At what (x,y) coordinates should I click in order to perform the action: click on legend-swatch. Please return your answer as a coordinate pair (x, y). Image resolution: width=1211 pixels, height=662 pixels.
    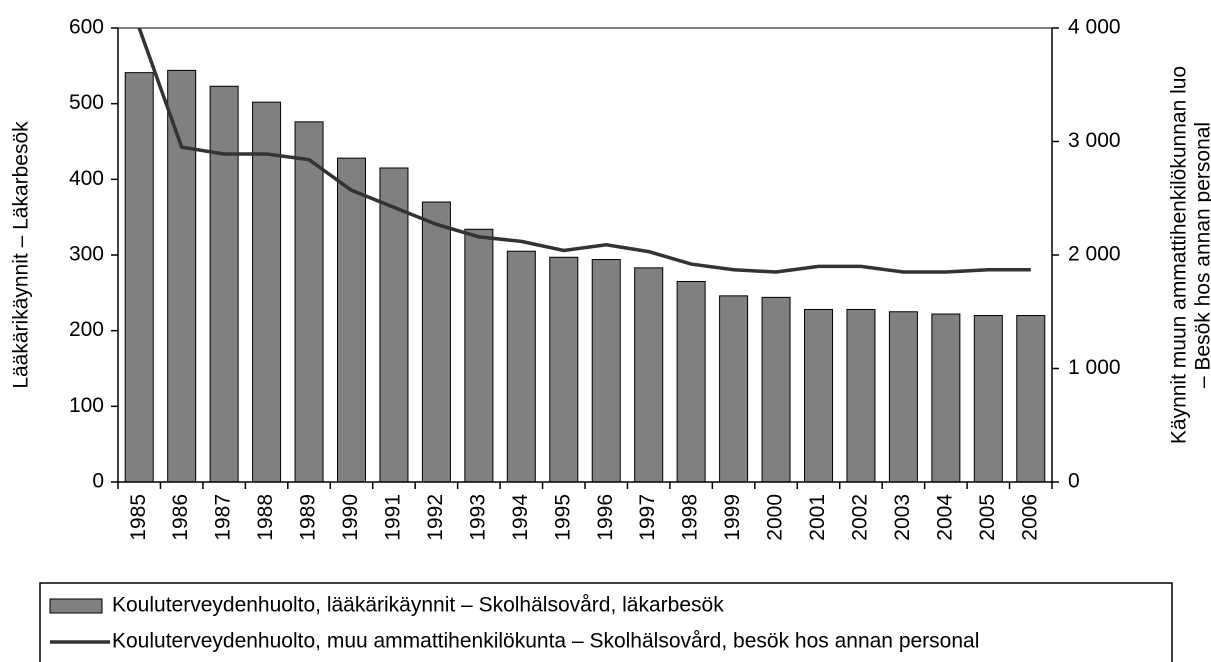
    Looking at the image, I should click on (76, 606).